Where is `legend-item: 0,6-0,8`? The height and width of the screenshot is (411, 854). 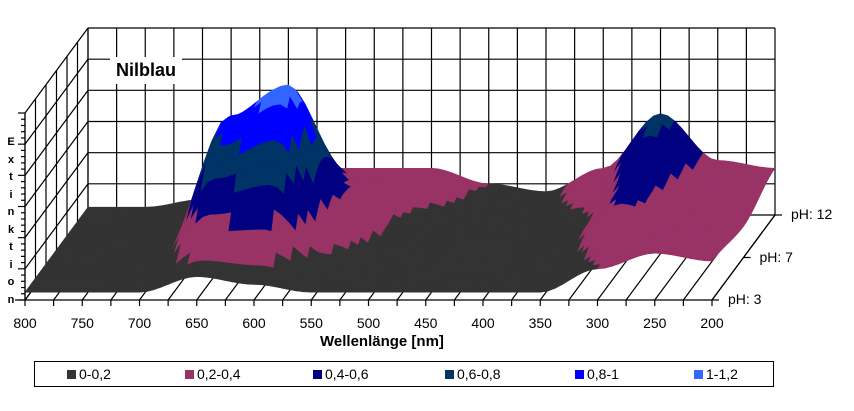 legend-item: 0,6-0,8 is located at coordinates (473, 374).